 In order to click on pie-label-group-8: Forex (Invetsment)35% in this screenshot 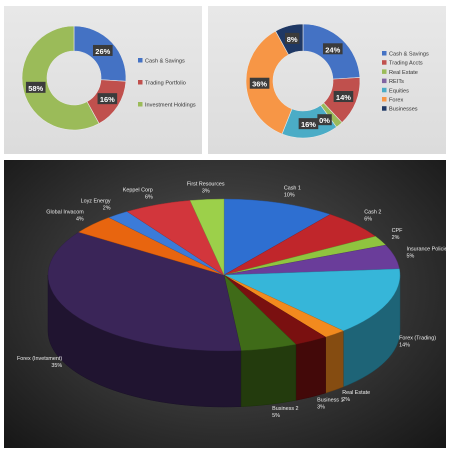, I will do `click(39, 362)`.